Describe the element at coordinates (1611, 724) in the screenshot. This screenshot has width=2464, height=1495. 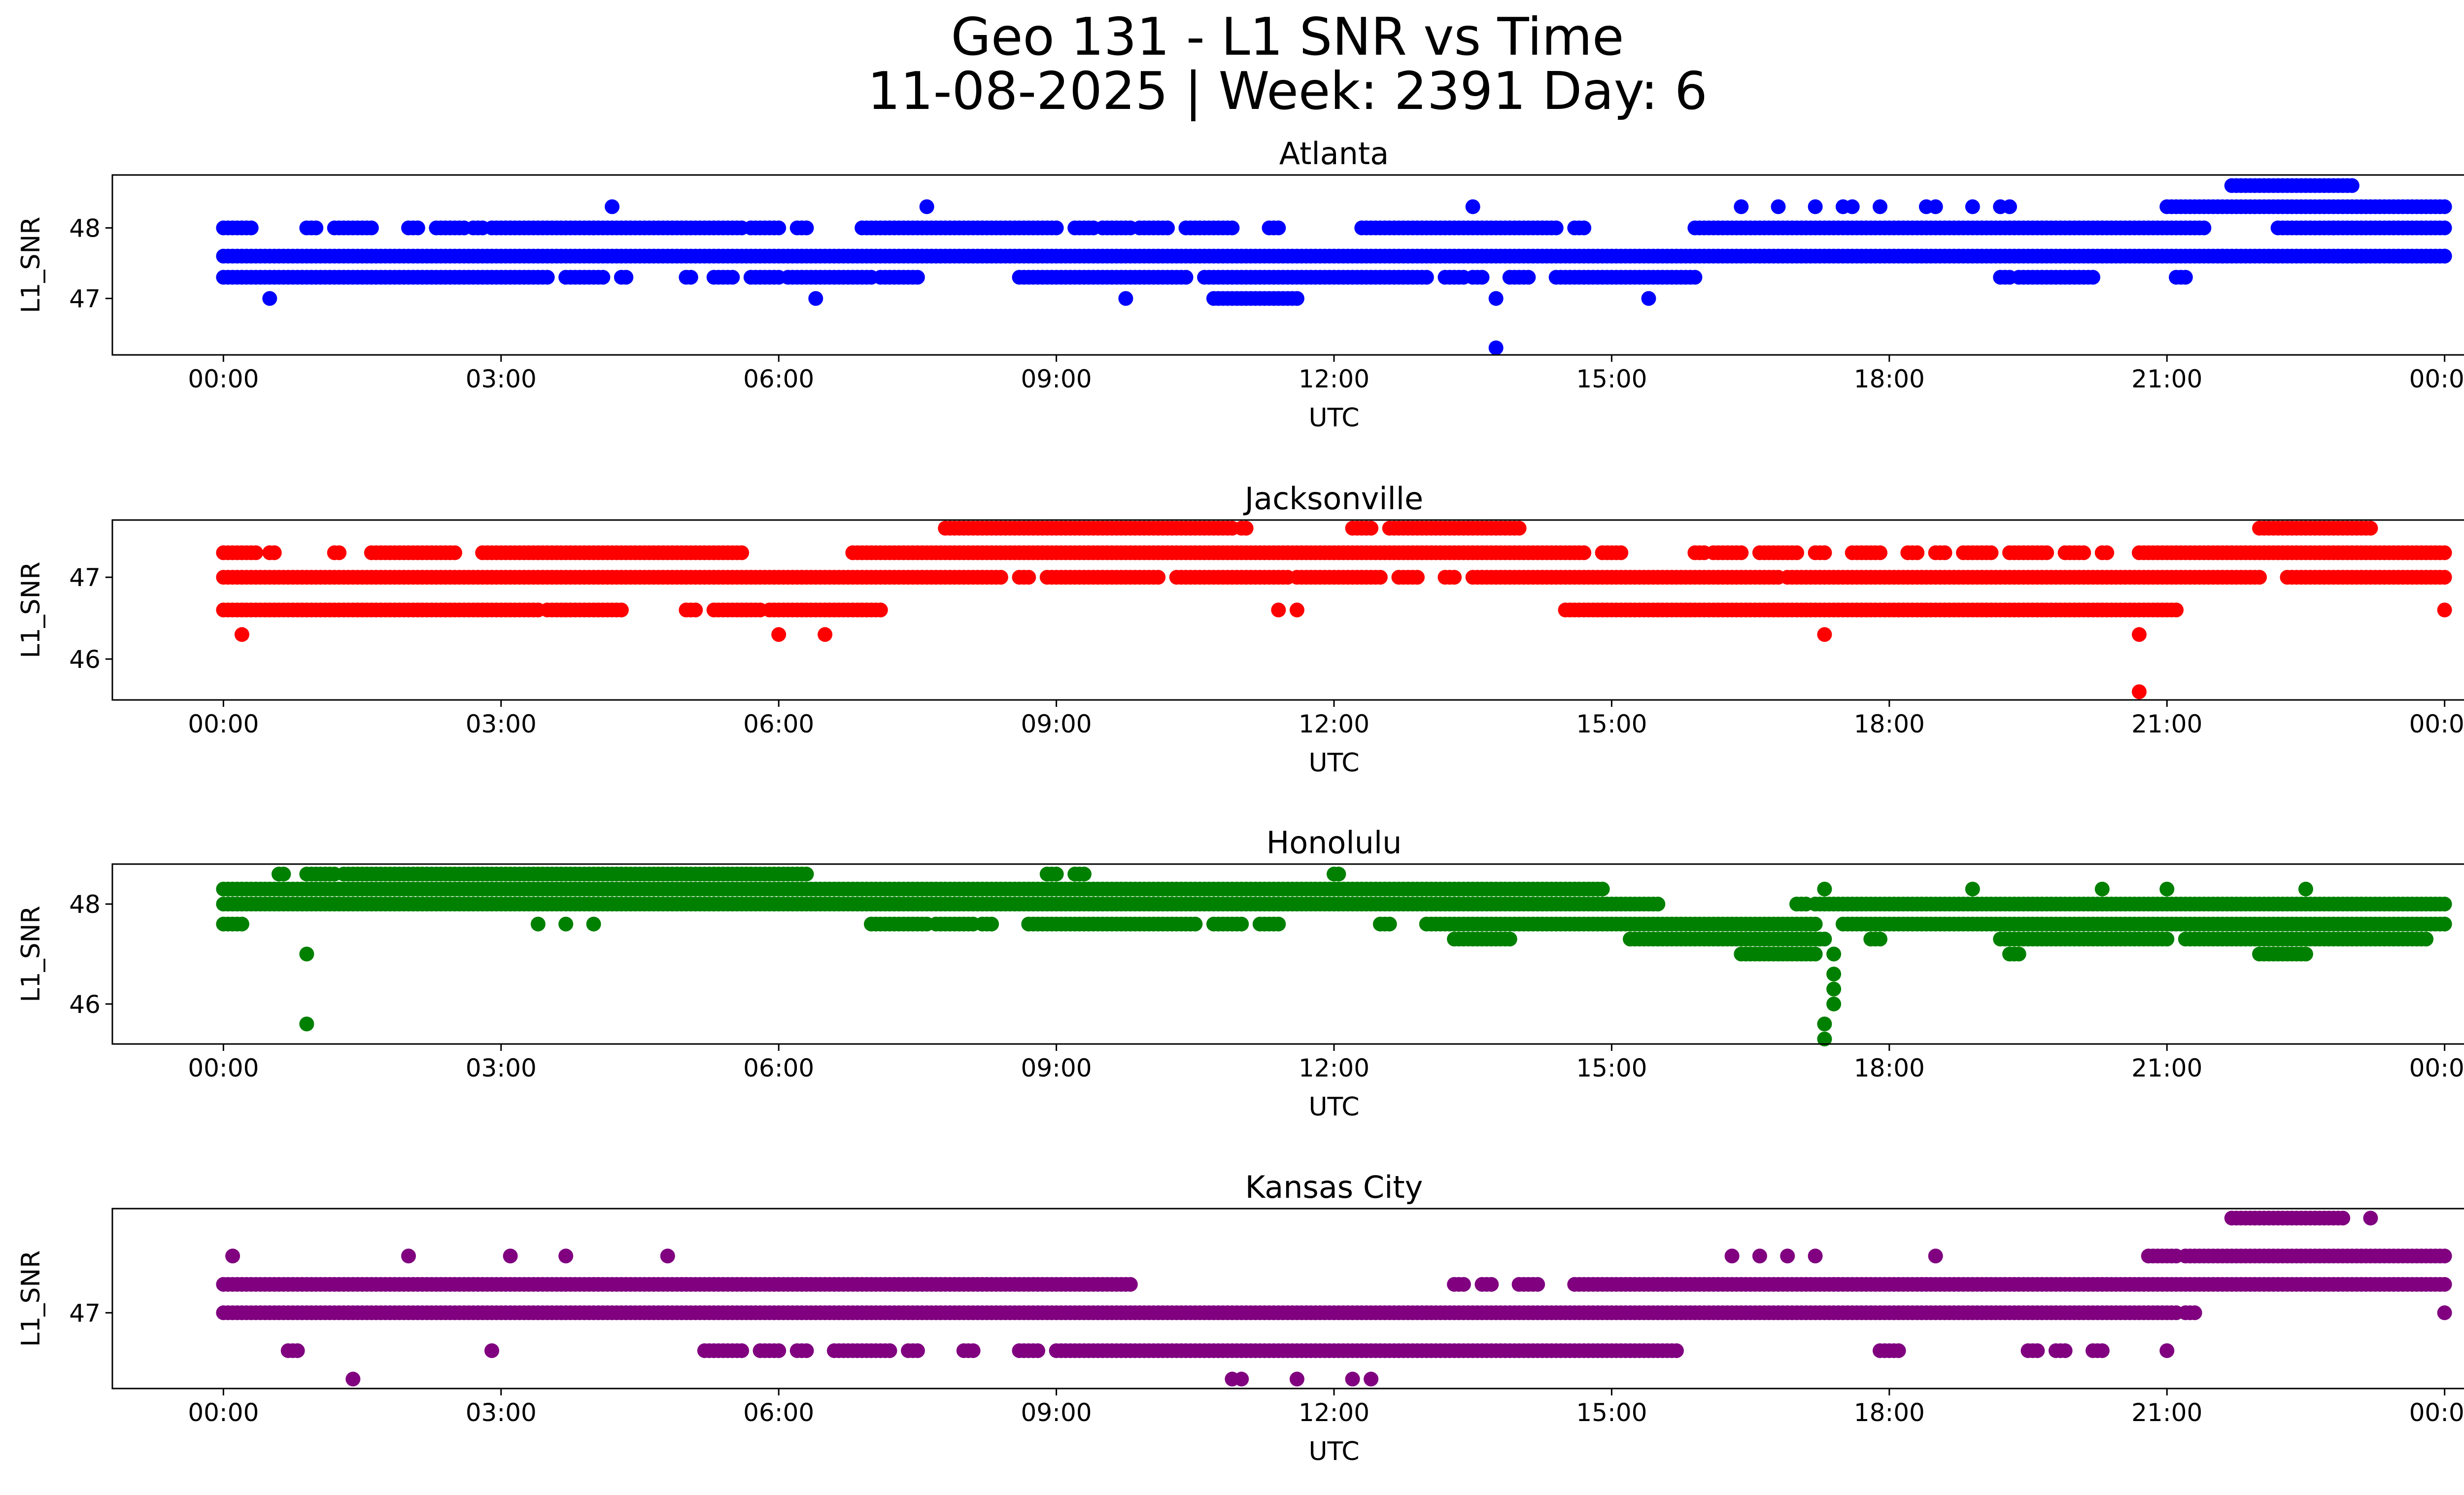
I see `x-tick-label: 15:00` at that location.